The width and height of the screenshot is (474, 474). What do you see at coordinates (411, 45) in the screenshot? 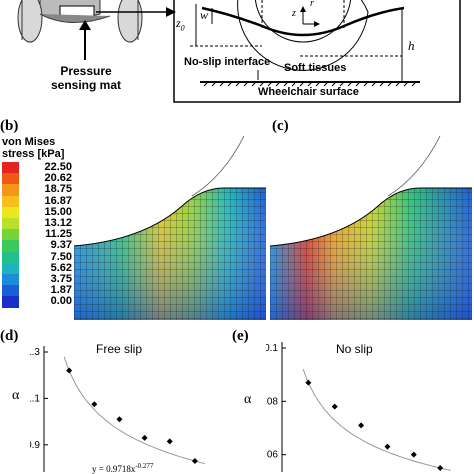
I see `symbol-h: h` at bounding box center [411, 45].